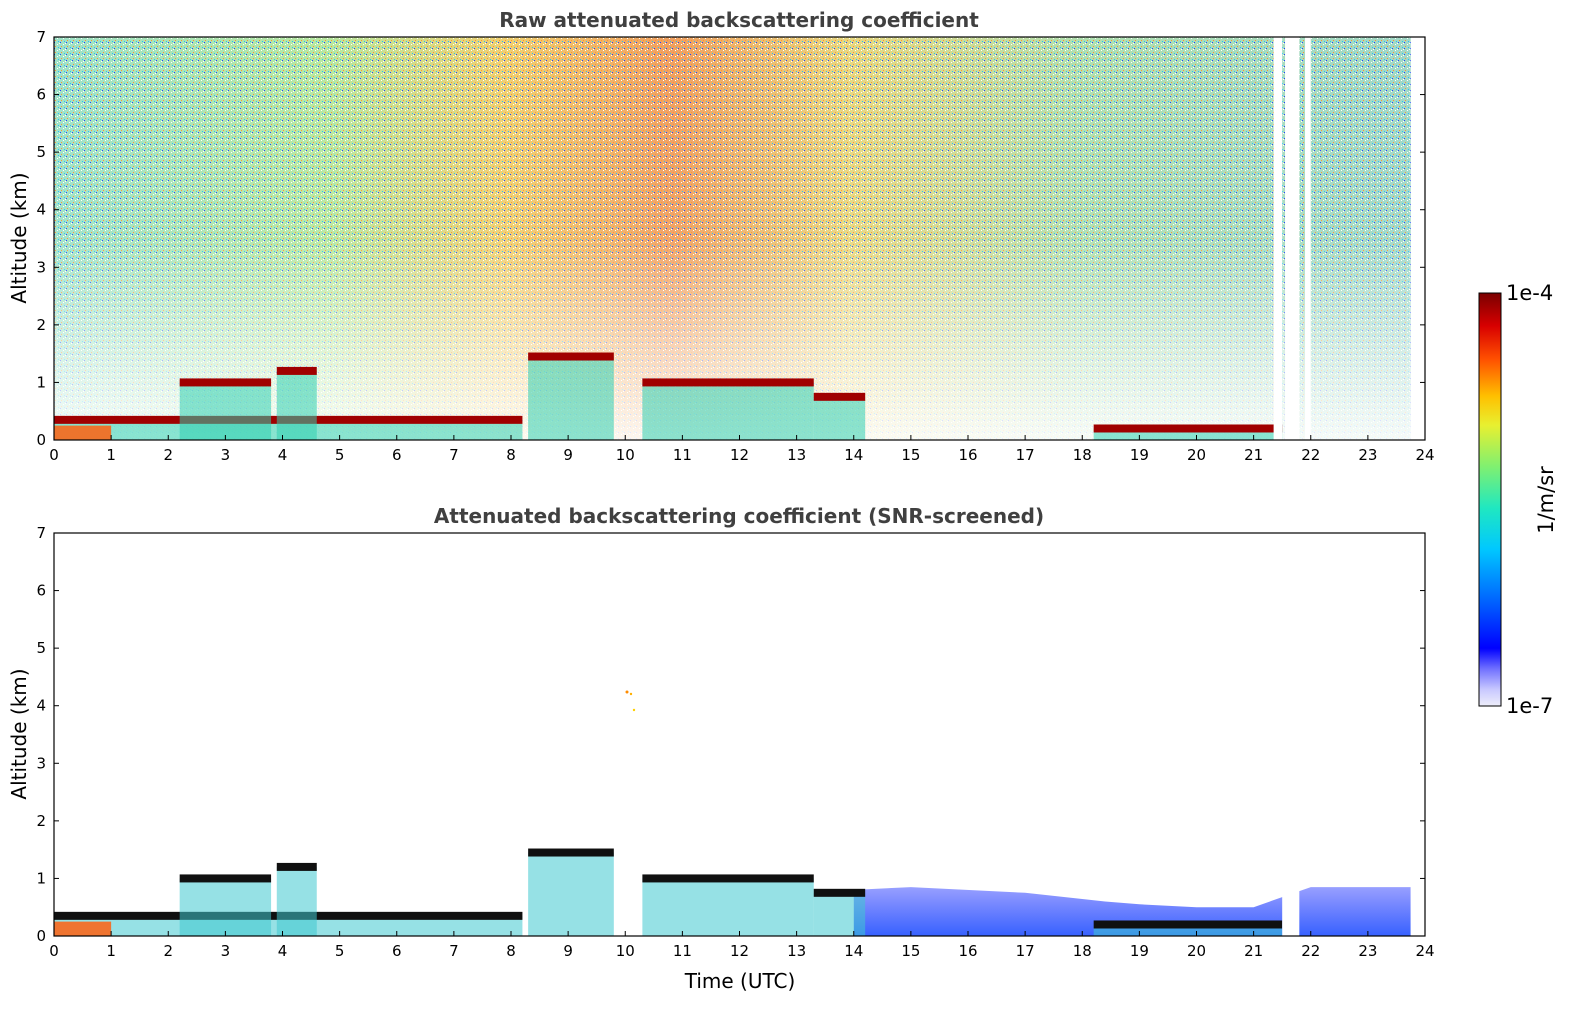 The image size is (1595, 1020). What do you see at coordinates (41, 210) in the screenshot?
I see `y-tick-label: 4` at bounding box center [41, 210].